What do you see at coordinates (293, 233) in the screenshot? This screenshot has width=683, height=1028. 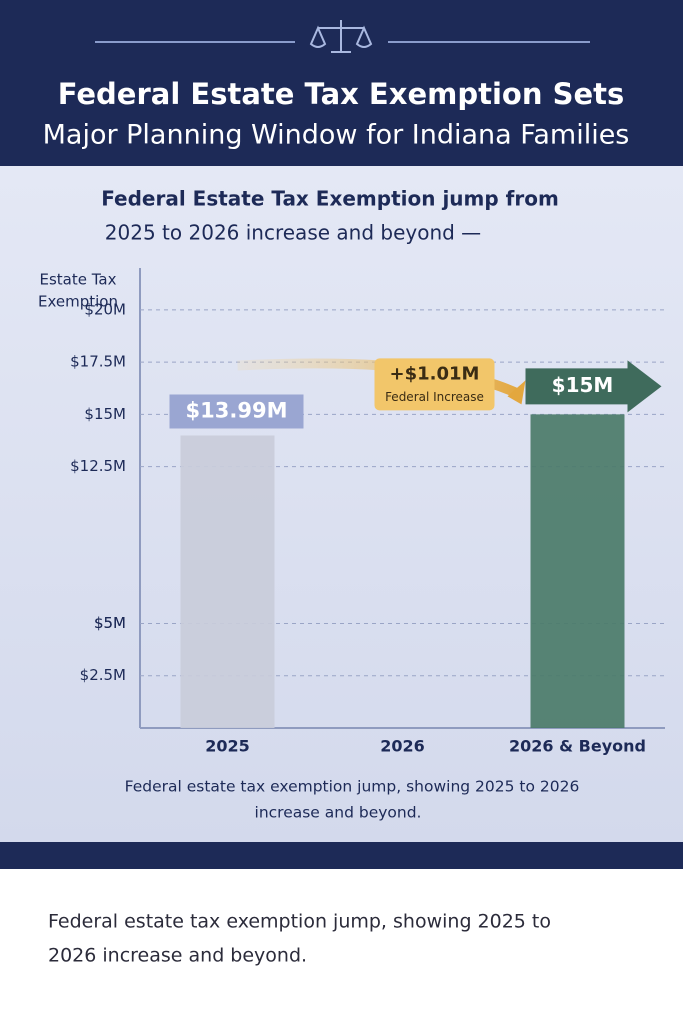 I see `chart-subtitle: 2025 to 2026 increase and beyond —` at bounding box center [293, 233].